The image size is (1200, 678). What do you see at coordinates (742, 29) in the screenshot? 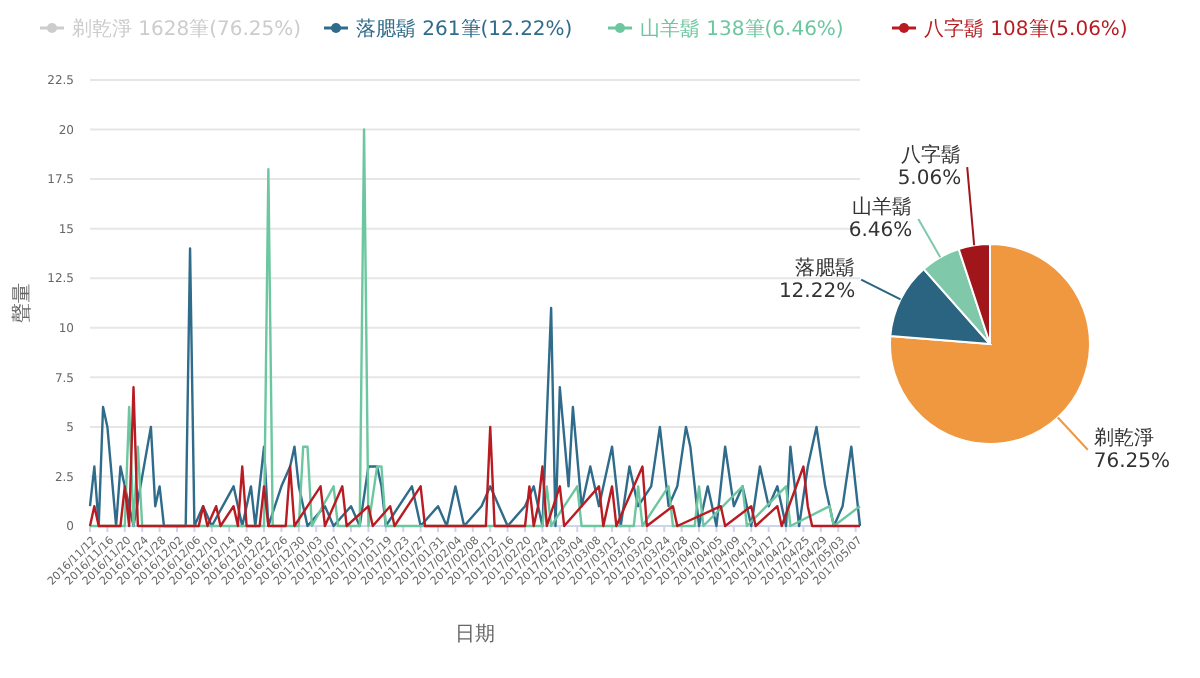
I see `legend-label: 山羊鬍 138筆(6.46%)` at bounding box center [742, 29].